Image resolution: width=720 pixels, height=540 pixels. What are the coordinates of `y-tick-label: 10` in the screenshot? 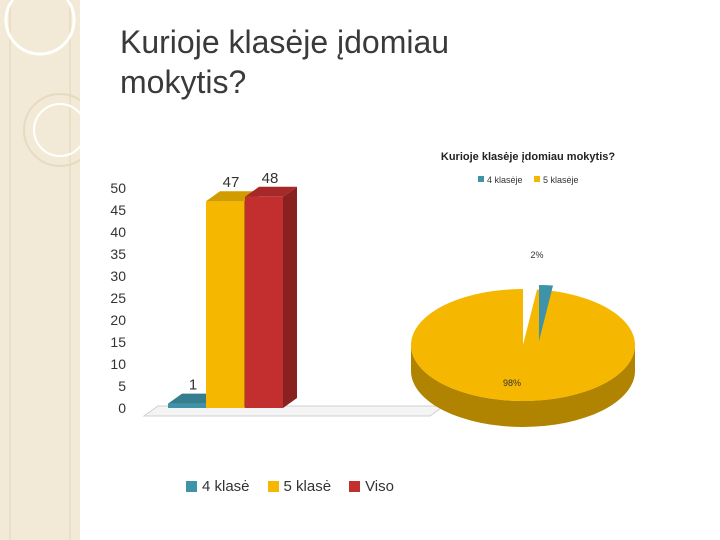 It's located at (118, 364).